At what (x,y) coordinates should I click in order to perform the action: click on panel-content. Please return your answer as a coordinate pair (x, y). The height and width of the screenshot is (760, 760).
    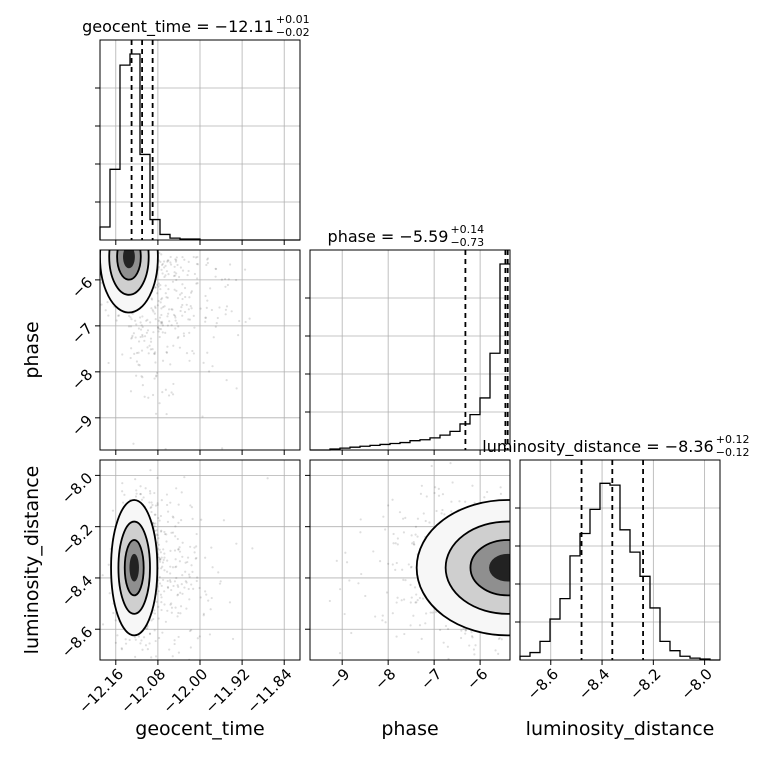
    Looking at the image, I should click on (452, 581).